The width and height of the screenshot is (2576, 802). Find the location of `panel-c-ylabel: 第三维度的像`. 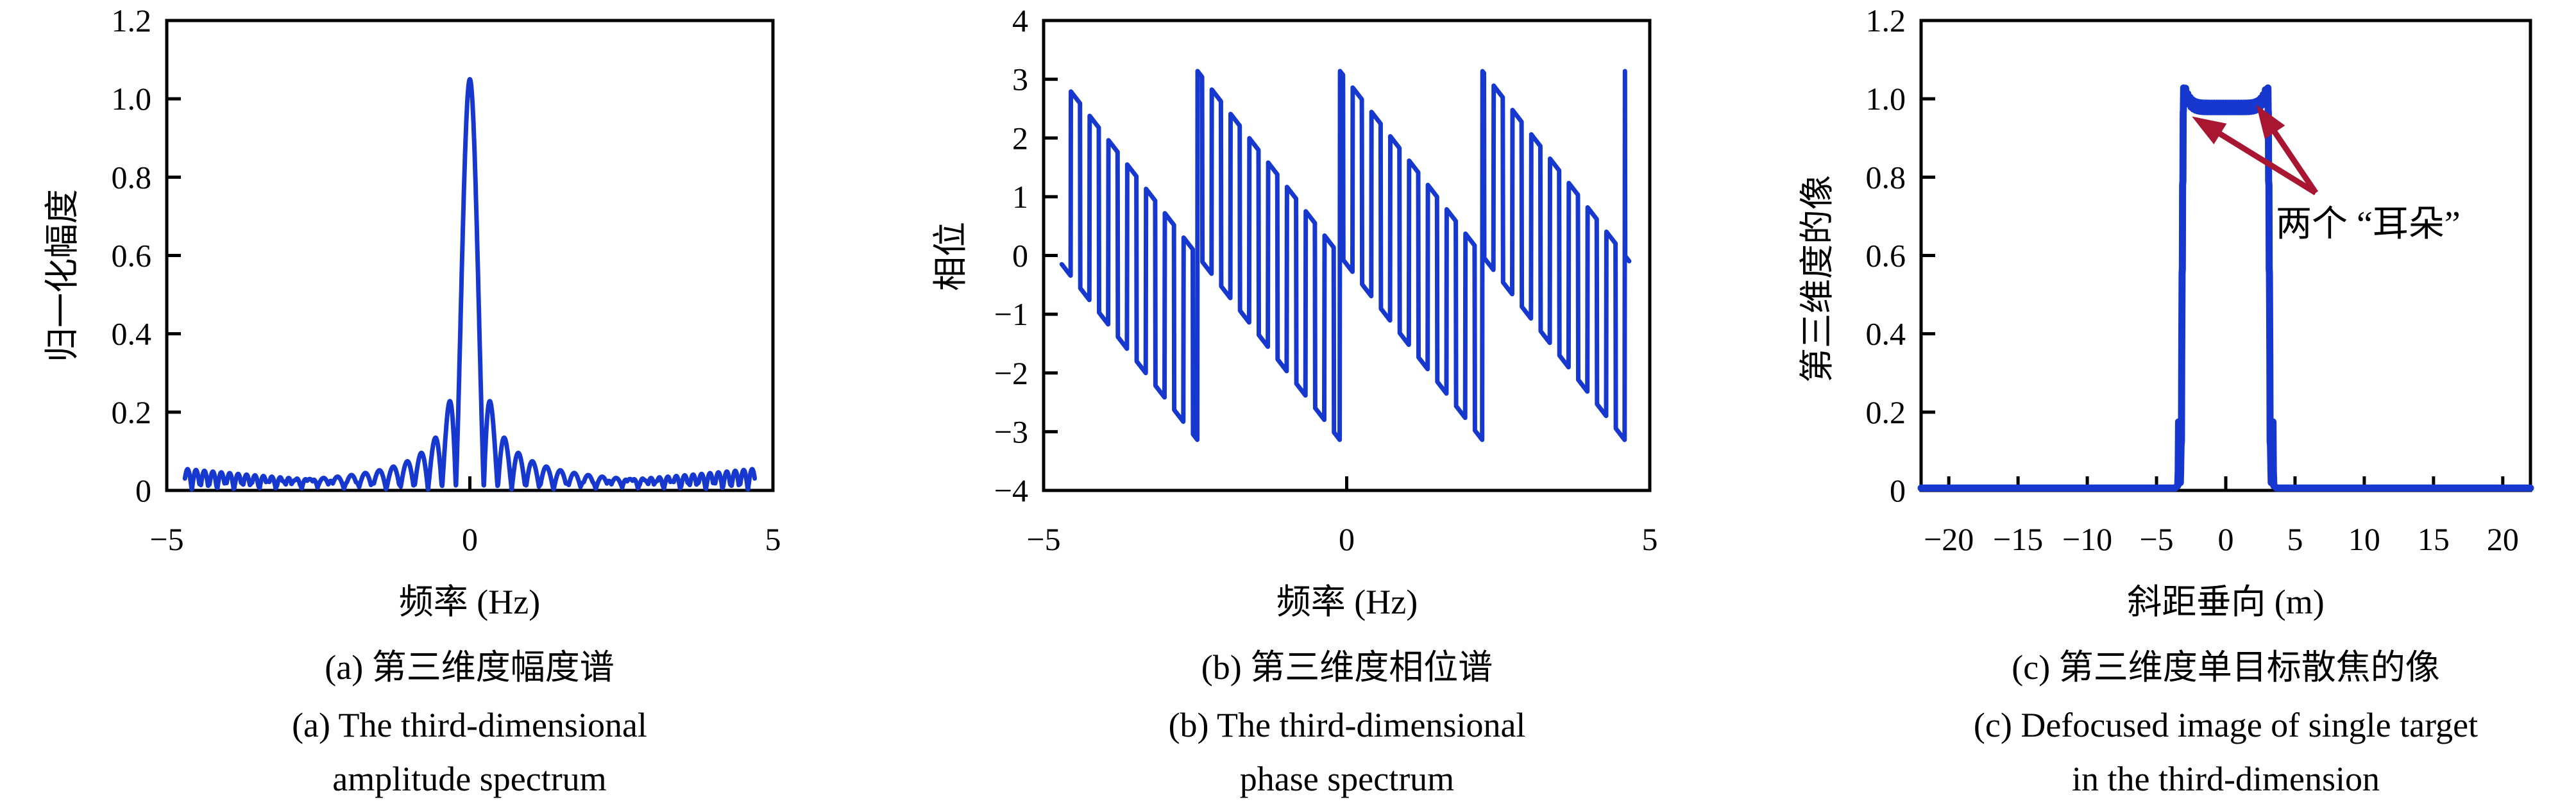

panel-c-ylabel: 第三维度的像 is located at coordinates (1816, 279).